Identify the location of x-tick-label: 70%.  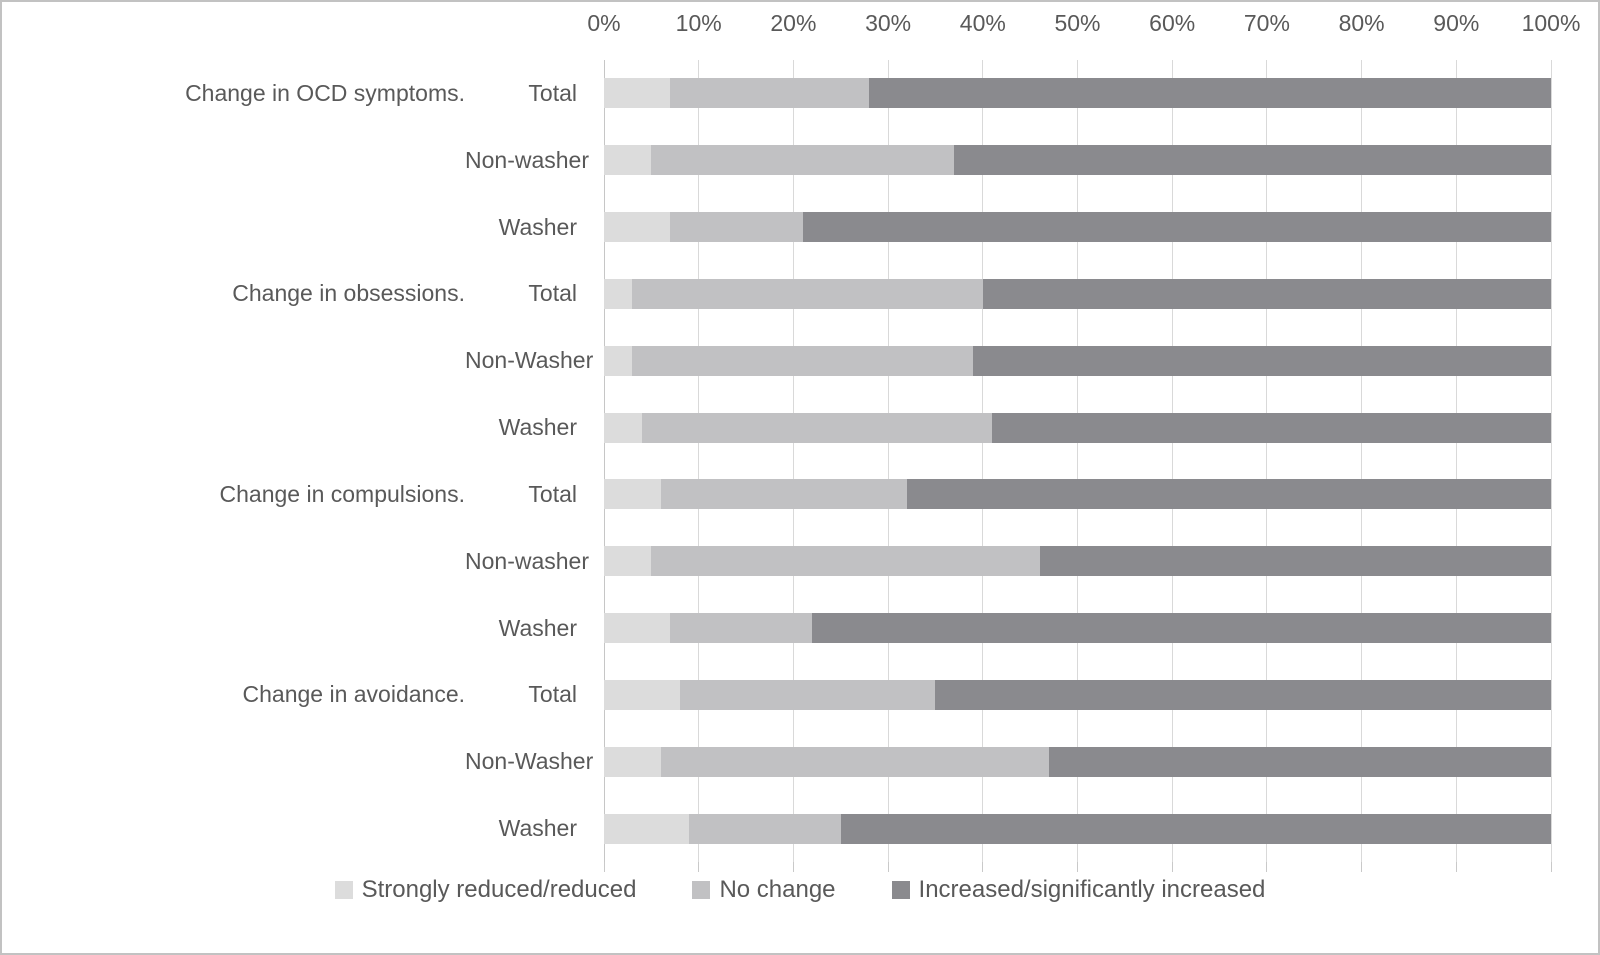
(1266, 23).